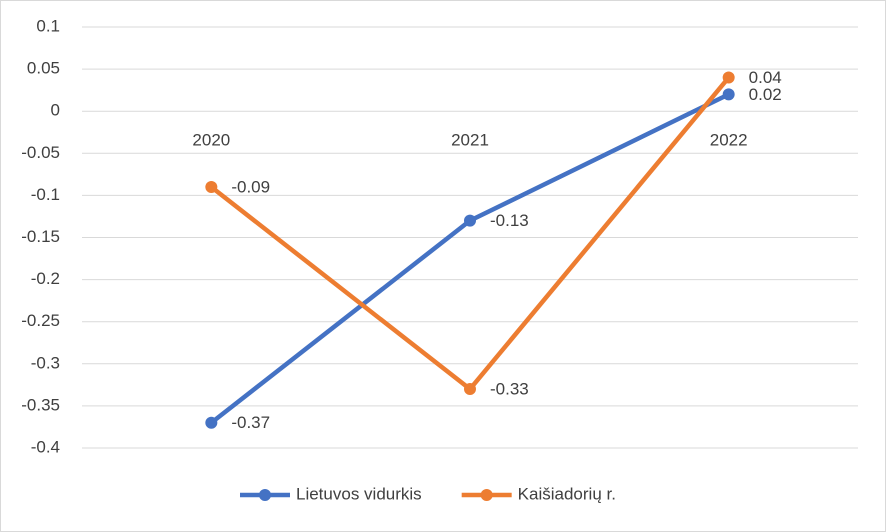 The image size is (886, 532). What do you see at coordinates (765, 77) in the screenshot?
I see `data-label: 0.04` at bounding box center [765, 77].